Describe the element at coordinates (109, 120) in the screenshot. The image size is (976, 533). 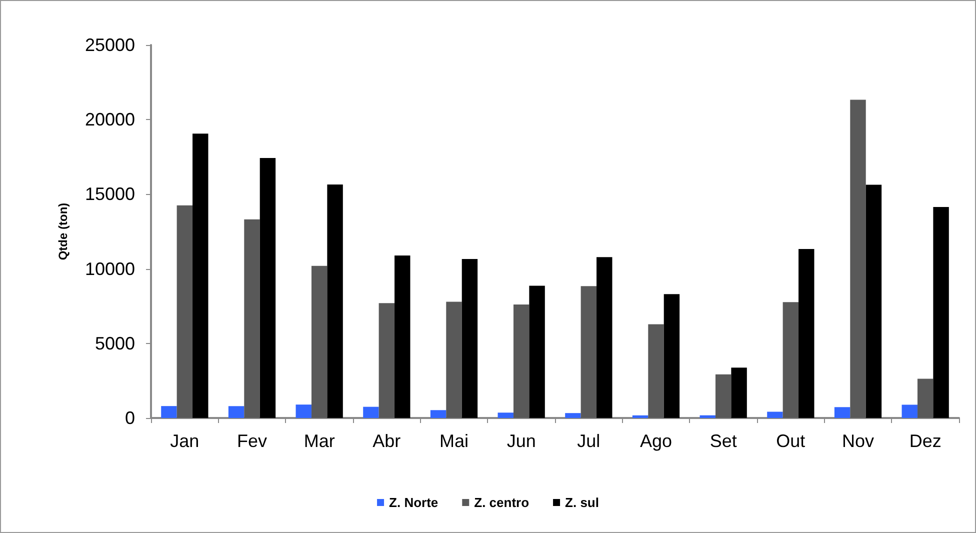
I see `y-tick-label: 20000` at that location.